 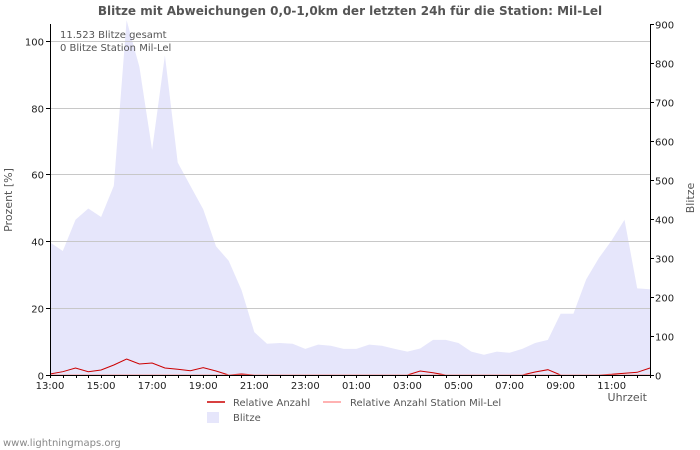 What do you see at coordinates (664, 182) in the screenshot?
I see `y-right-tick-label: 500` at bounding box center [664, 182].